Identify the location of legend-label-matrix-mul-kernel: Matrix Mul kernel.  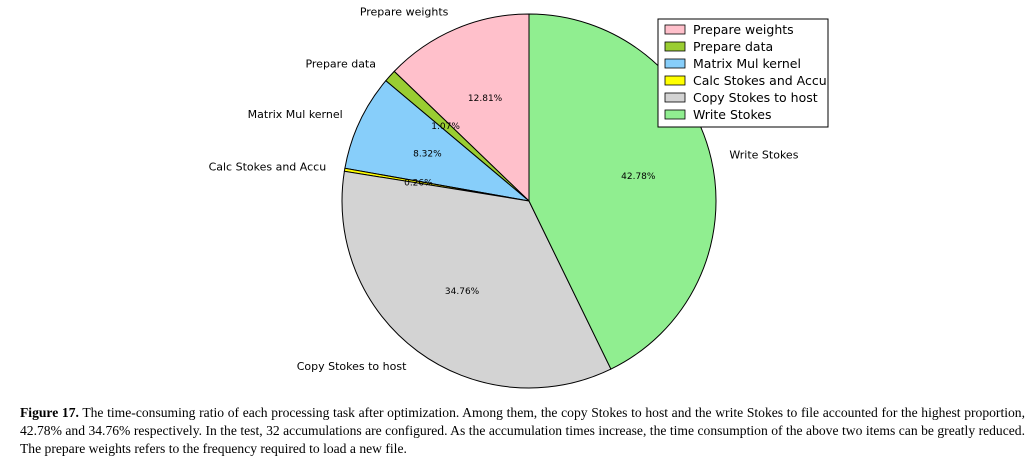
(747, 63).